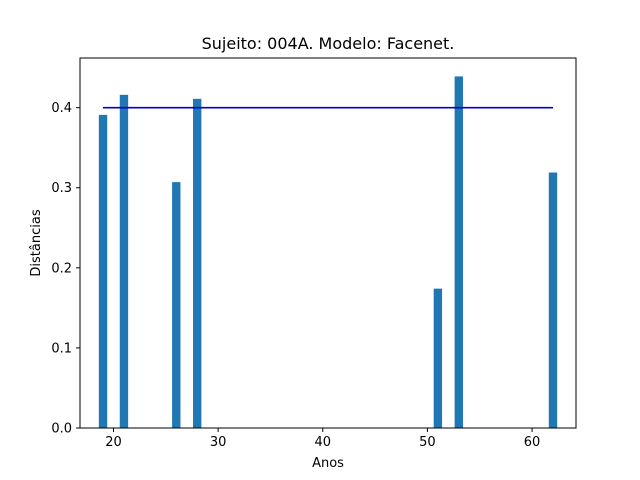  What do you see at coordinates (61, 108) in the screenshot?
I see `y-tick-label-4: 0.4` at bounding box center [61, 108].